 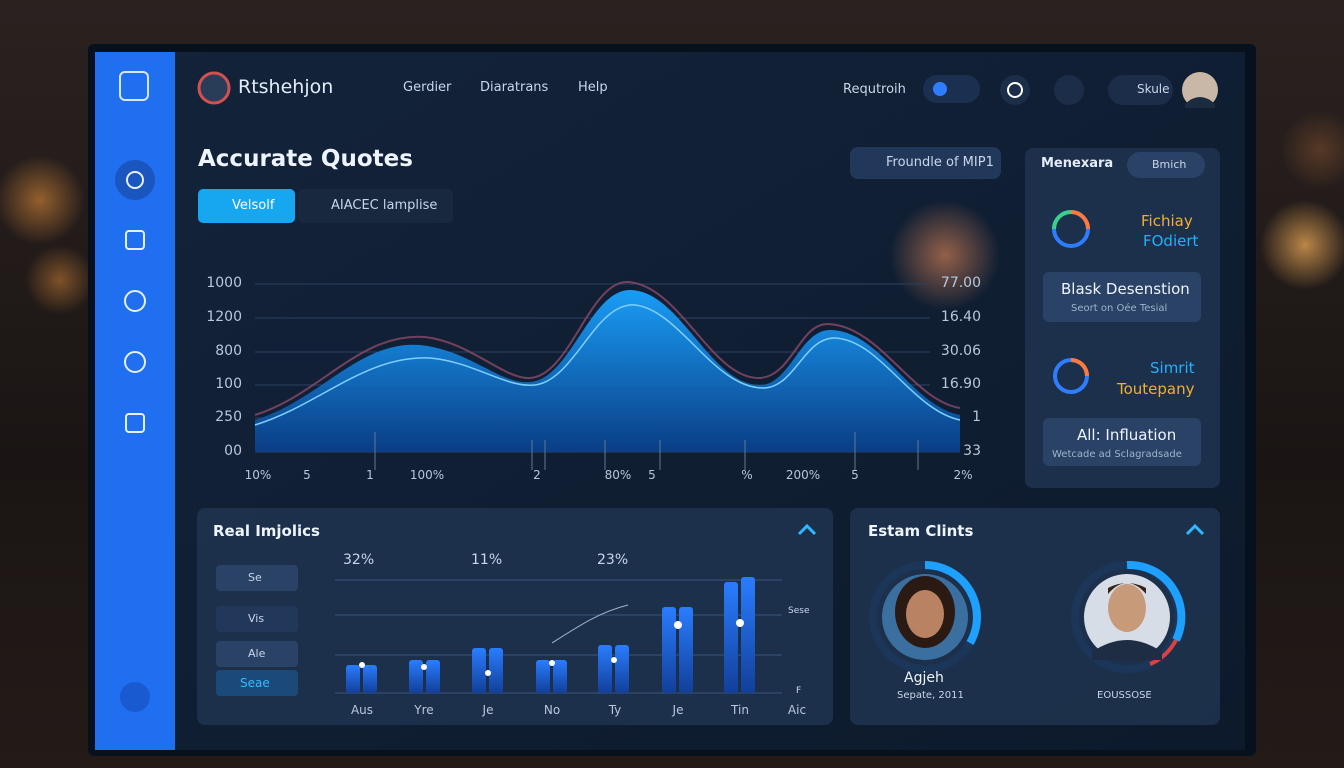 What do you see at coordinates (797, 710) in the screenshot?
I see `bar-x-label: Aic` at bounding box center [797, 710].